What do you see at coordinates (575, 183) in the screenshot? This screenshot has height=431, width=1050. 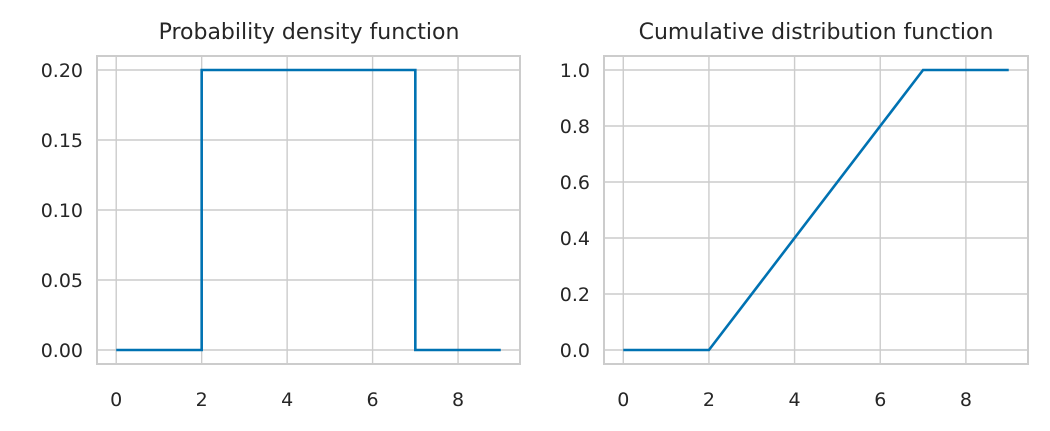 I see `cdf-y-tick-label: 0.6` at bounding box center [575, 183].